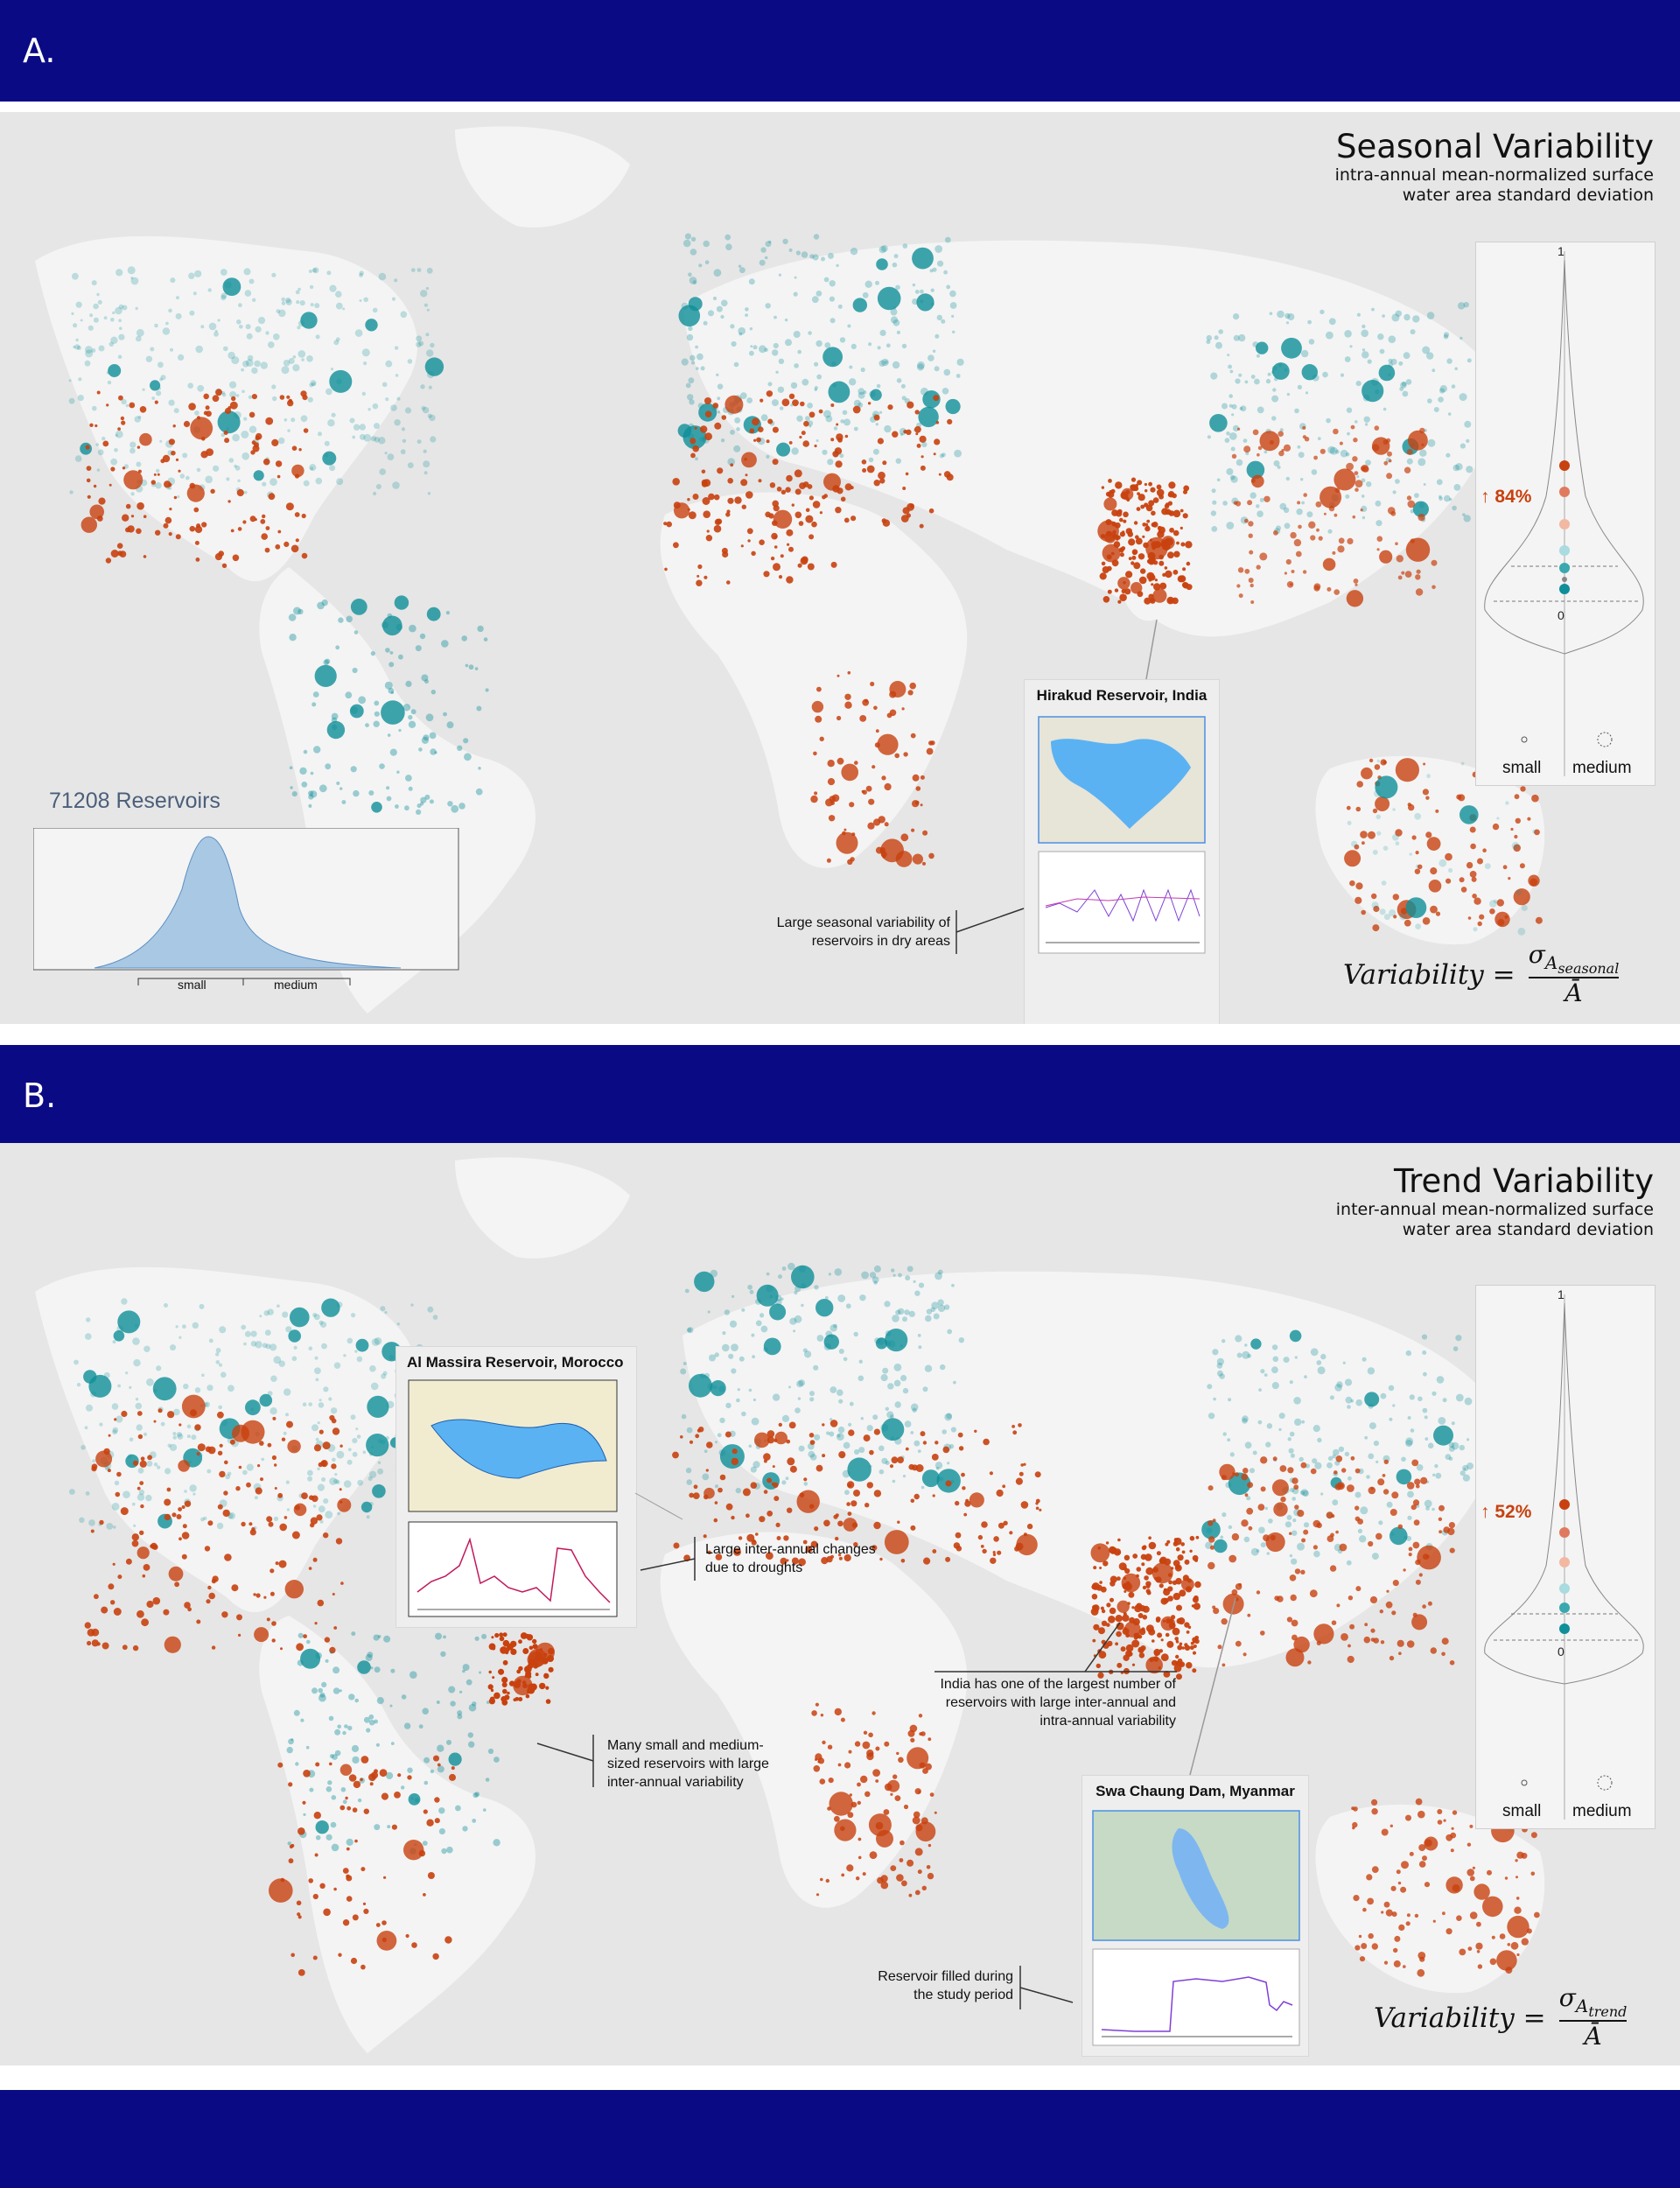  I want to click on violin-color-dot, so click(1564, 466).